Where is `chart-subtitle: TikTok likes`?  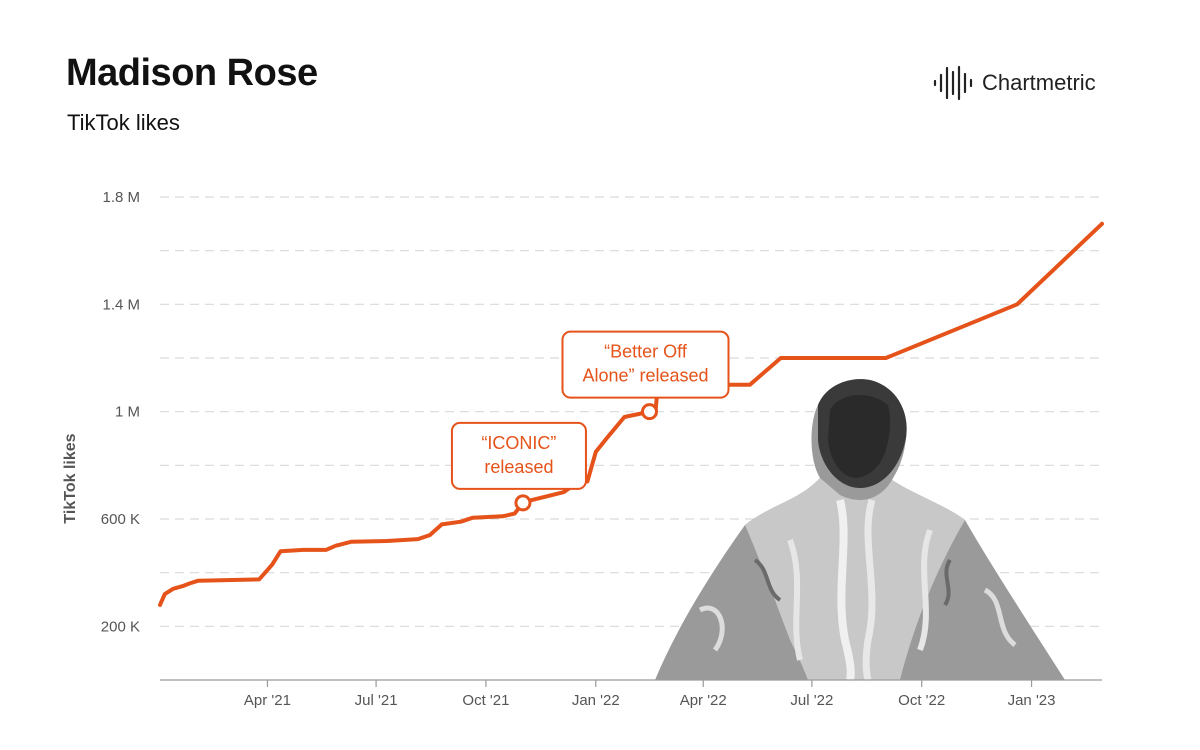
chart-subtitle: TikTok likes is located at coordinates (123, 122).